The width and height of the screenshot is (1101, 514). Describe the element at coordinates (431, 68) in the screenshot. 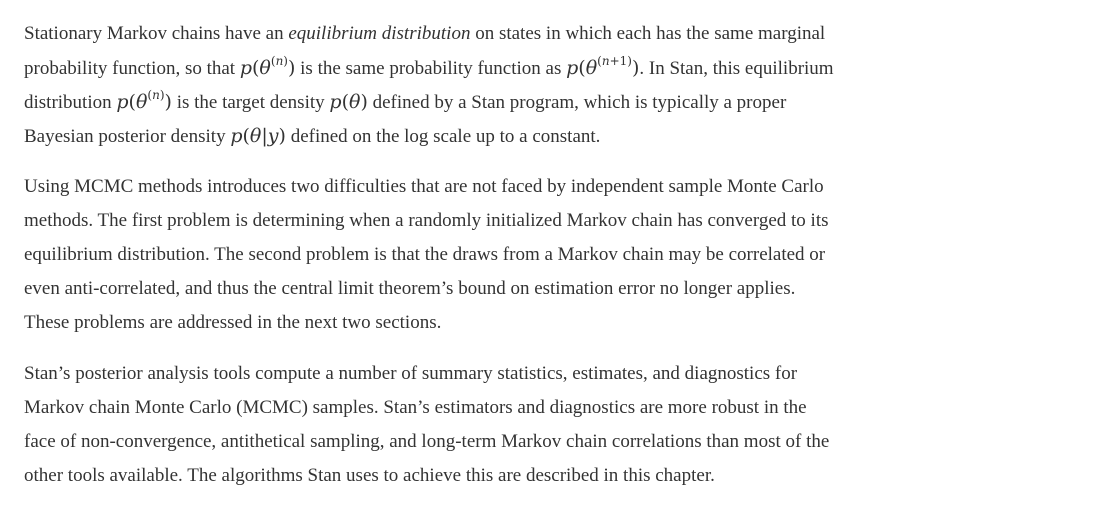

I see `text-run: is the same probability function as` at that location.